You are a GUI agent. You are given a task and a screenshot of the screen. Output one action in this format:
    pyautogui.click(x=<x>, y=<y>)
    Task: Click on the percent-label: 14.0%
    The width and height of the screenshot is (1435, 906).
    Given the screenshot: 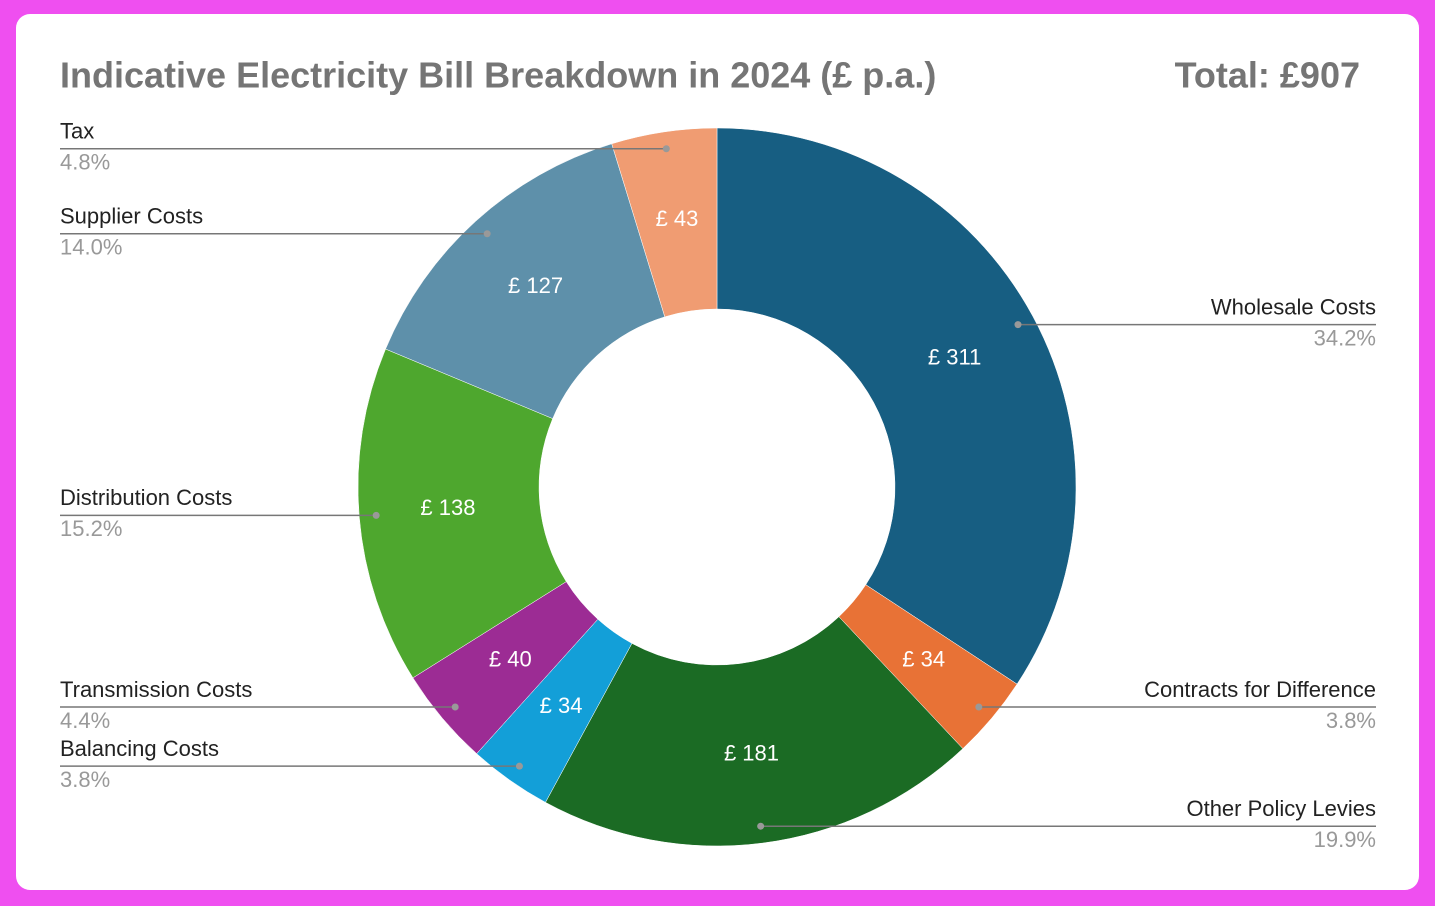 What is the action you would take?
    pyautogui.click(x=91, y=247)
    